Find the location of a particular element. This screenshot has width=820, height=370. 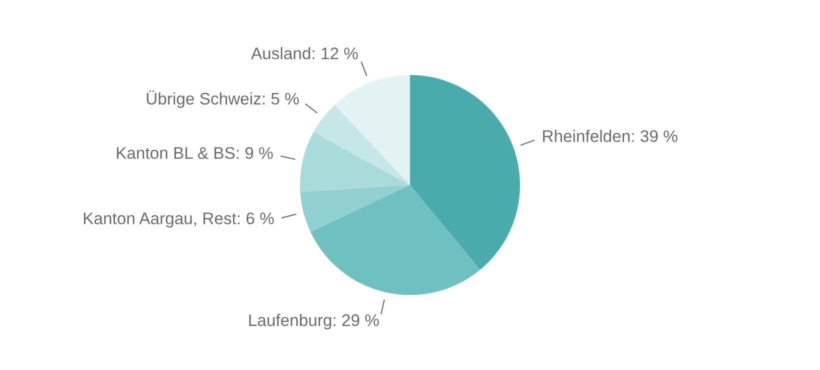

slice-label: Ausland: 12 % is located at coordinates (304, 53).